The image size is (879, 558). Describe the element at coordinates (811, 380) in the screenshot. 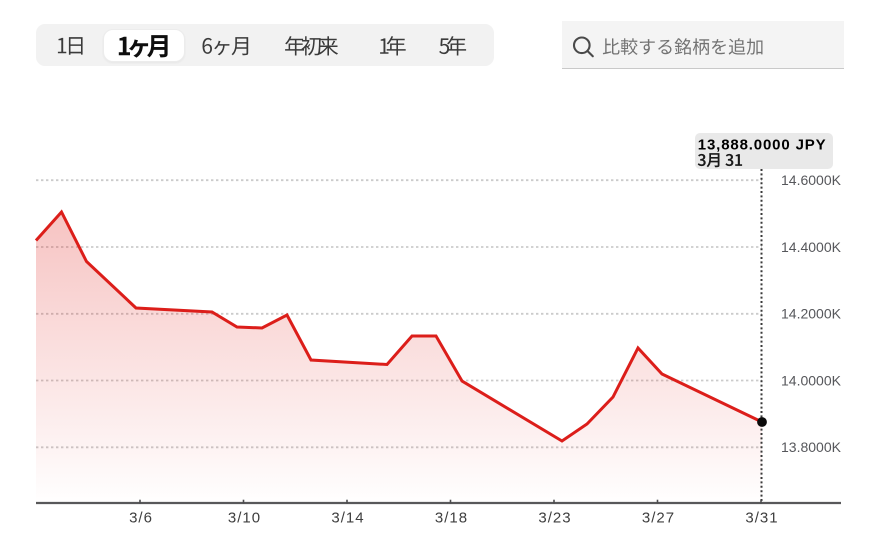

I see `svg-text: 14.0000K` at that location.